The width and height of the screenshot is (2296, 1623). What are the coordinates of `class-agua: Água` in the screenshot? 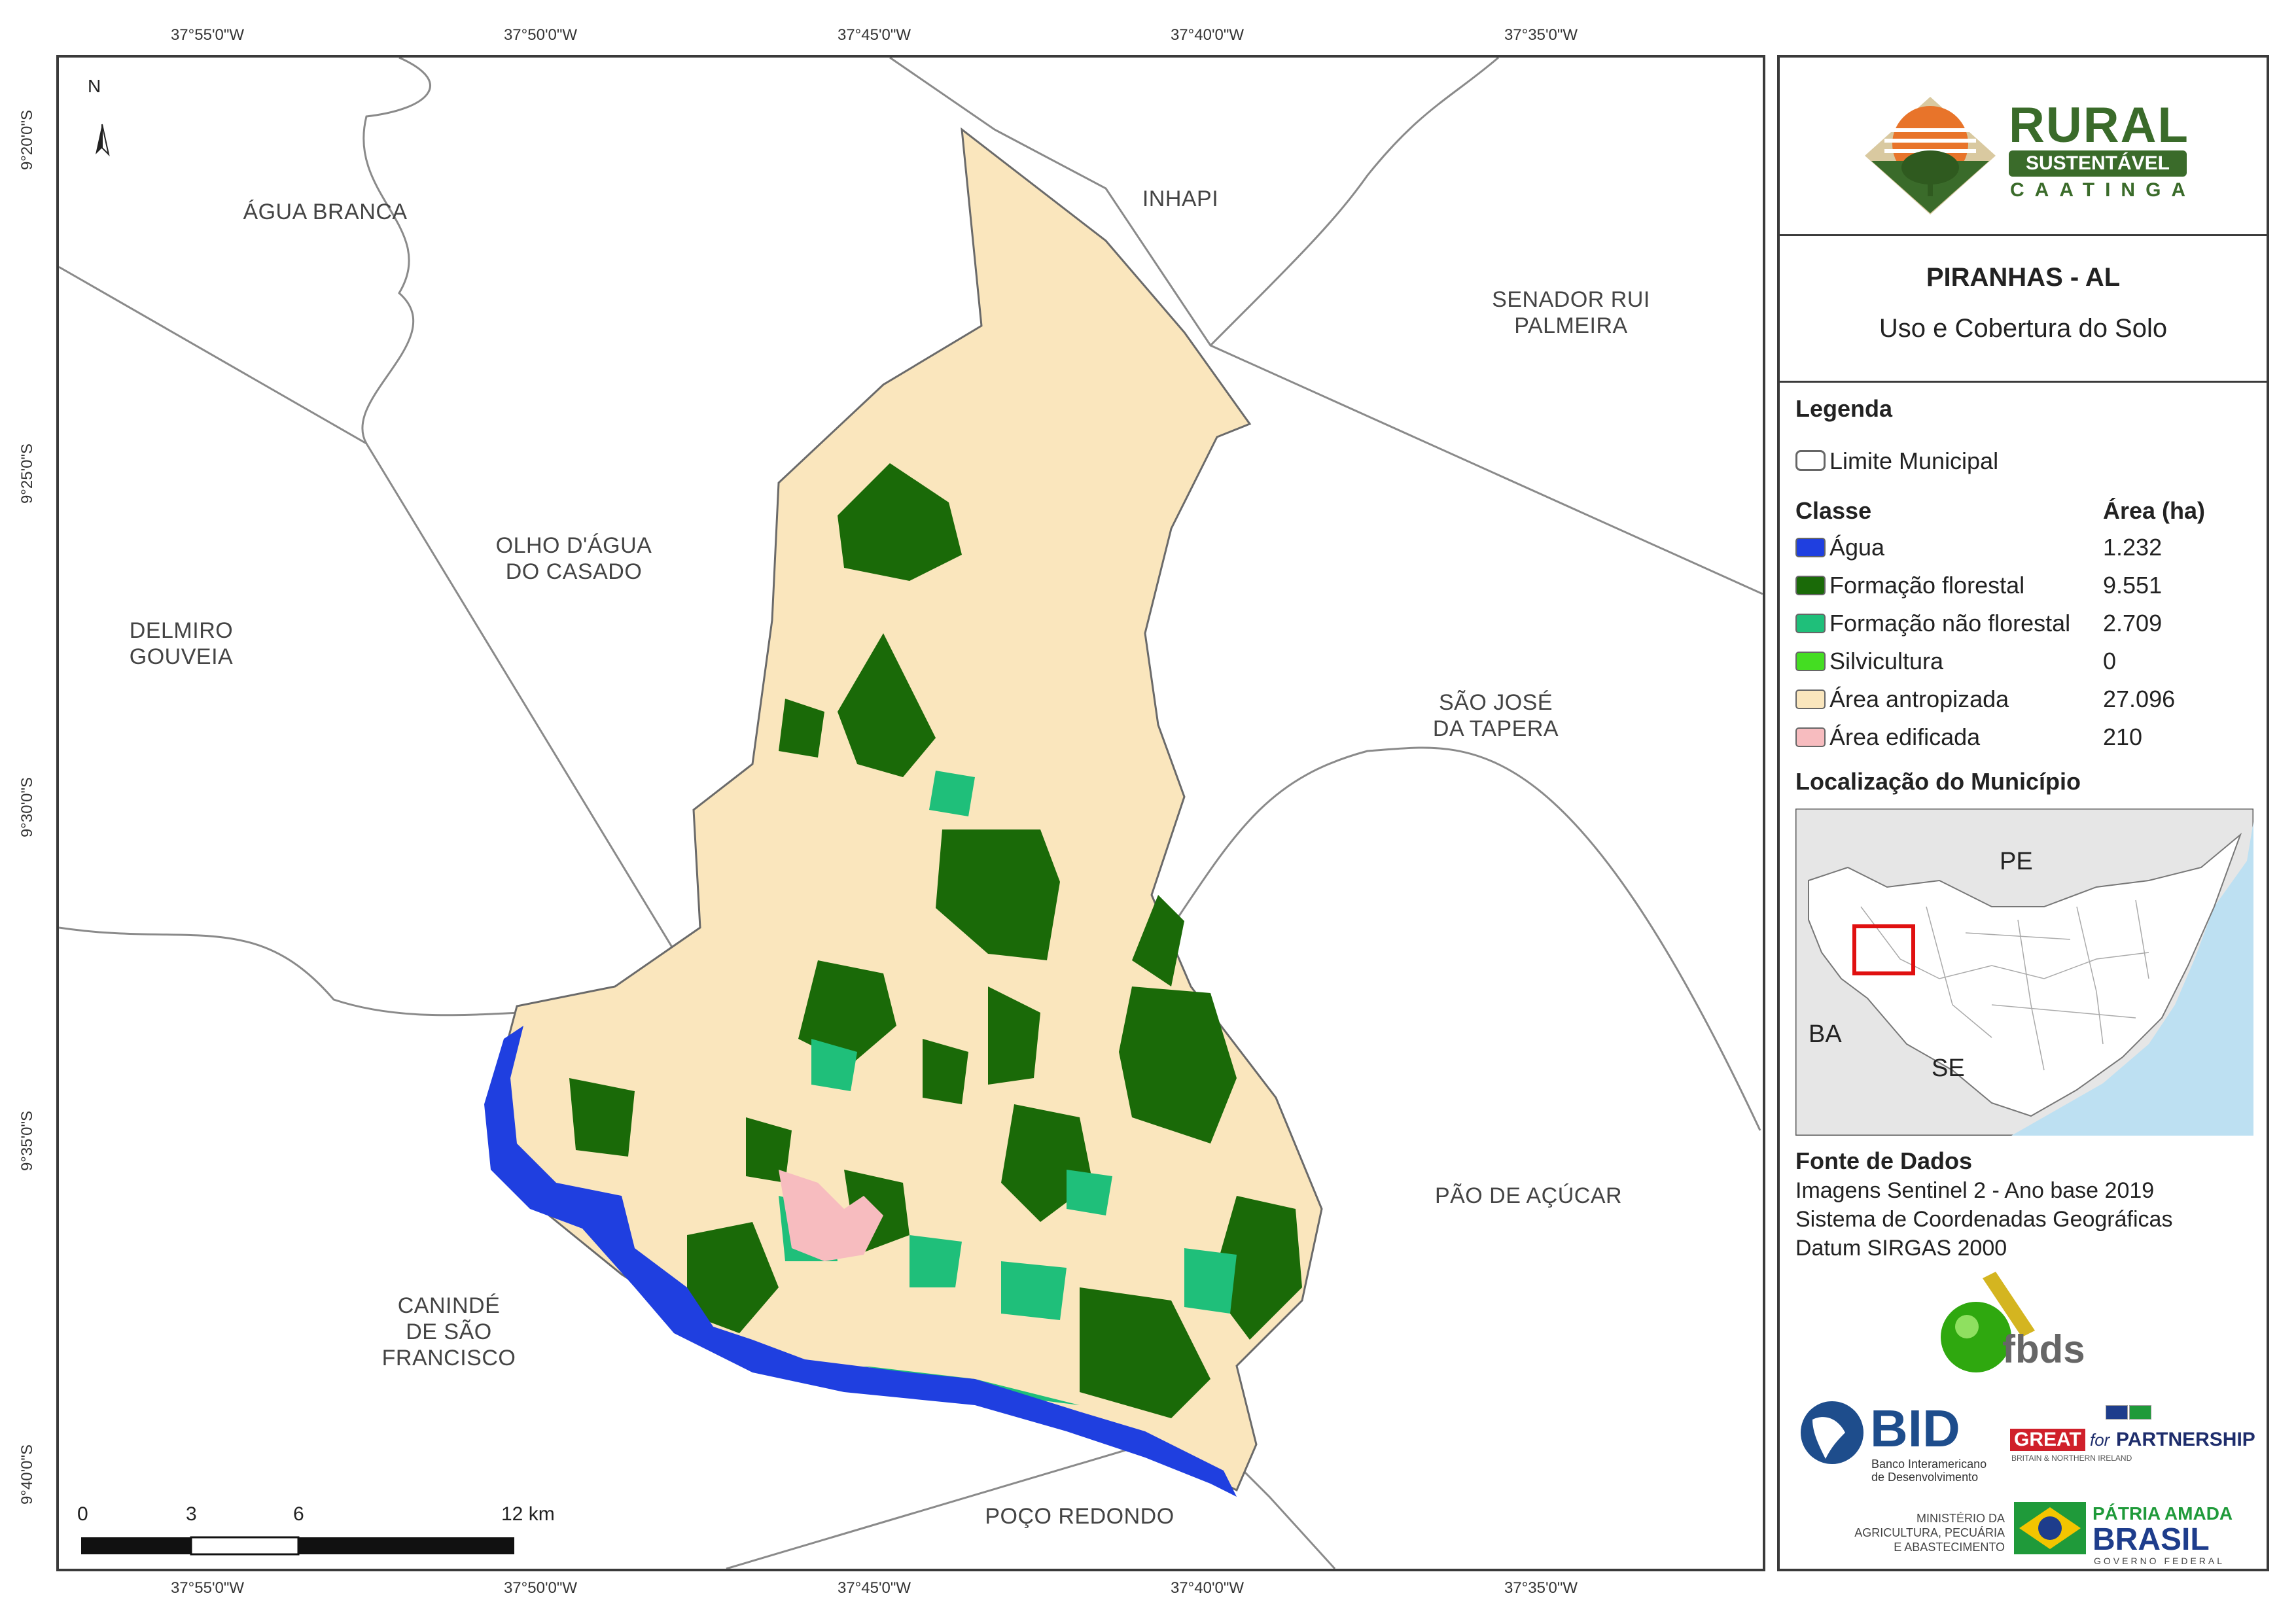 It's located at (1857, 548).